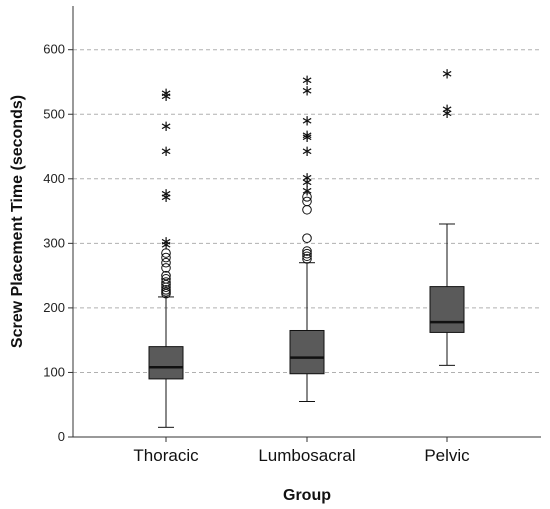  What do you see at coordinates (447, 455) in the screenshot?
I see `x-tick-label: Pelvic` at bounding box center [447, 455].